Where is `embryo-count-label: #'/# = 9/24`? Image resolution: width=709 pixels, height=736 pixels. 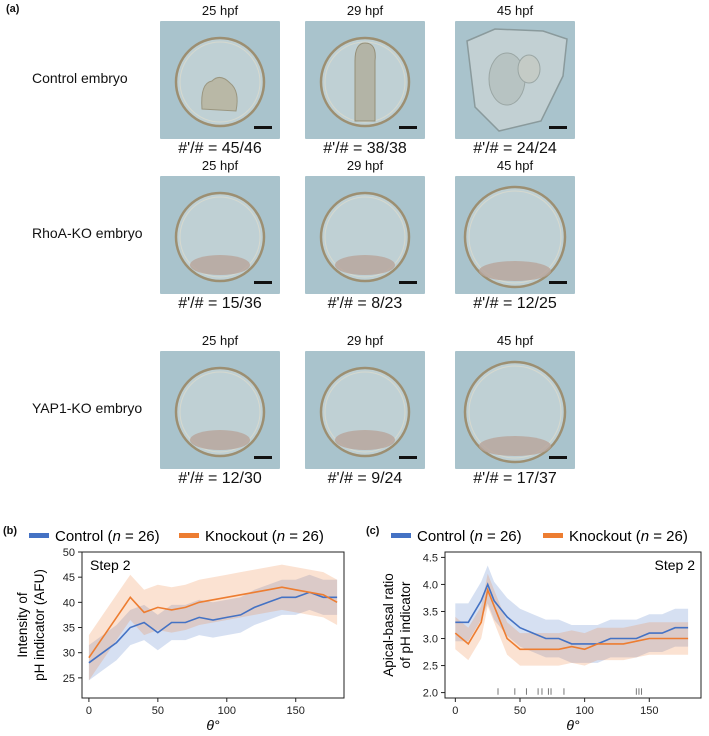 embryo-count-label: #'/# = 9/24 is located at coordinates (365, 478).